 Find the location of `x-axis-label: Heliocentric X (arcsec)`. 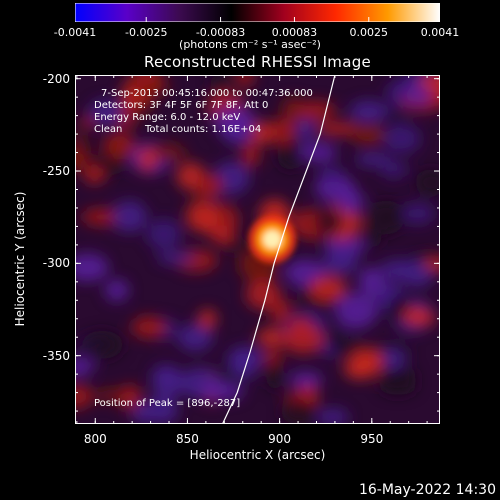

x-axis-label: Heliocentric X (arcsec) is located at coordinates (257, 455).